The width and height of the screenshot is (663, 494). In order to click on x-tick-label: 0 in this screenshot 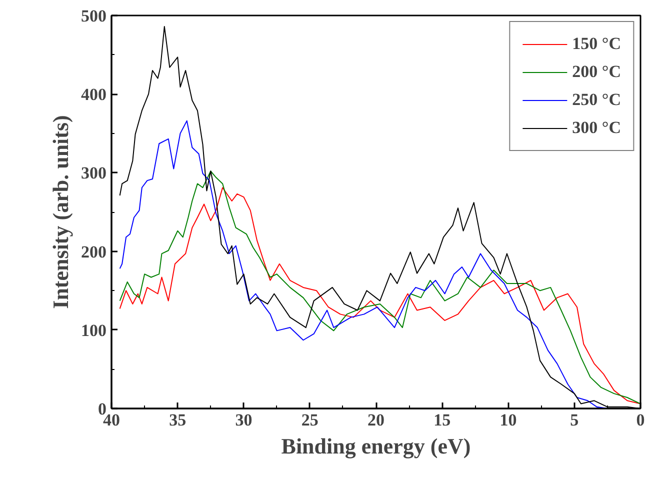, I will do `click(640, 420)`.